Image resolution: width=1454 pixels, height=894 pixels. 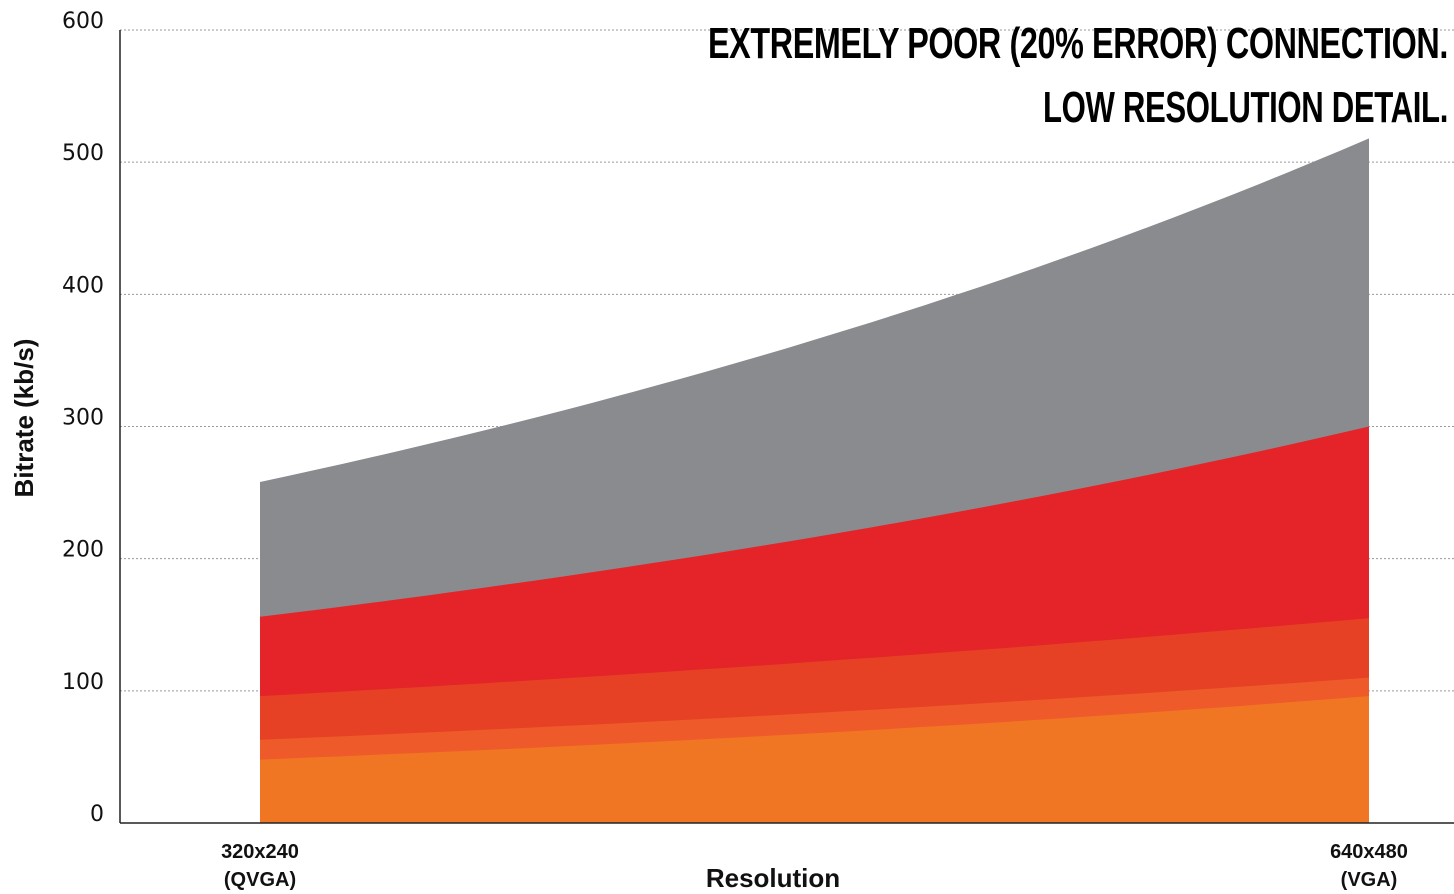 I want to click on y-tick-labels: 0 100 200 300 400 500 600, so click(x=83, y=418).